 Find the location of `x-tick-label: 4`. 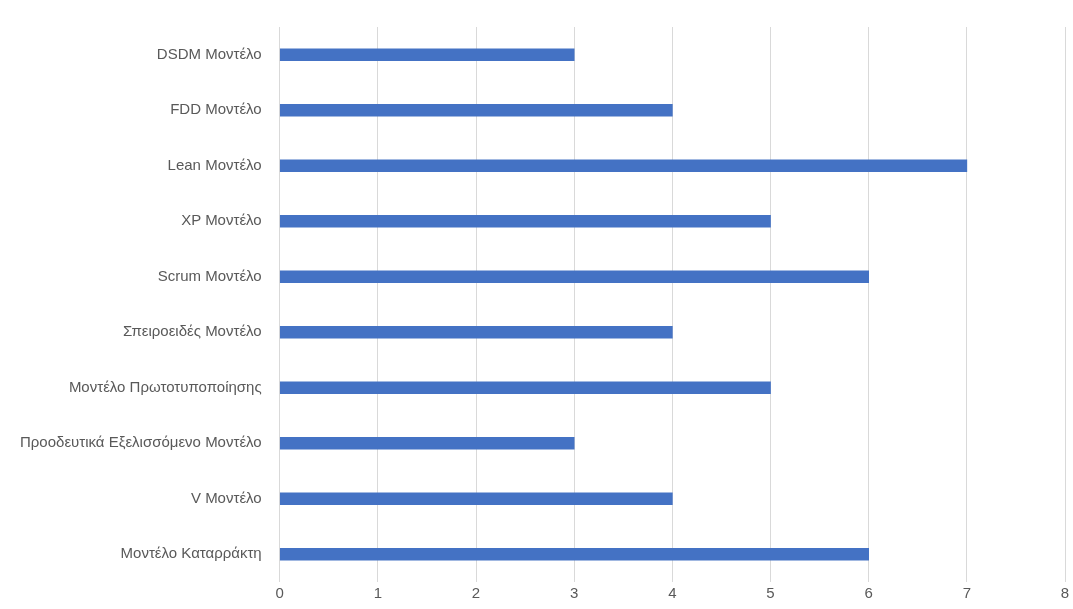

x-tick-label: 4 is located at coordinates (672, 593).